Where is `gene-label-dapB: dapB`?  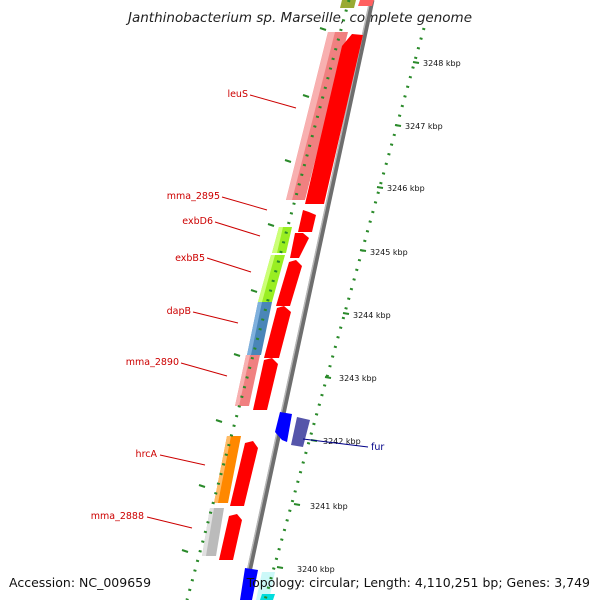
gene-label-dapB: dapB is located at coordinates (179, 311).